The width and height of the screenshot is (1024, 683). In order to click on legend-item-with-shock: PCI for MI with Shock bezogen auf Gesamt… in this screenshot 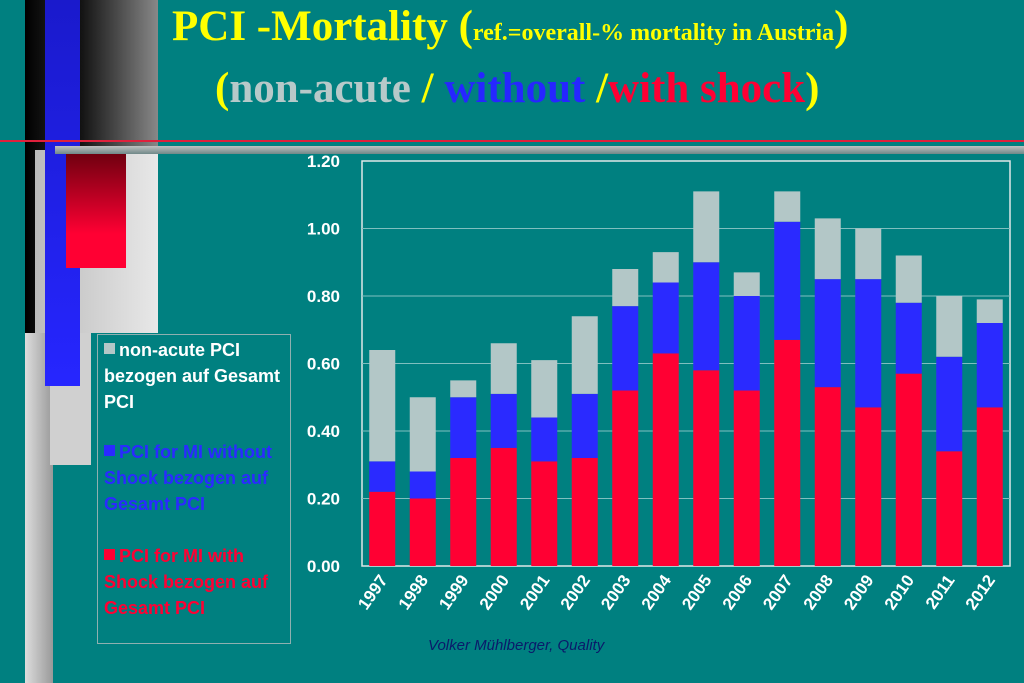, I will do `click(196, 582)`.